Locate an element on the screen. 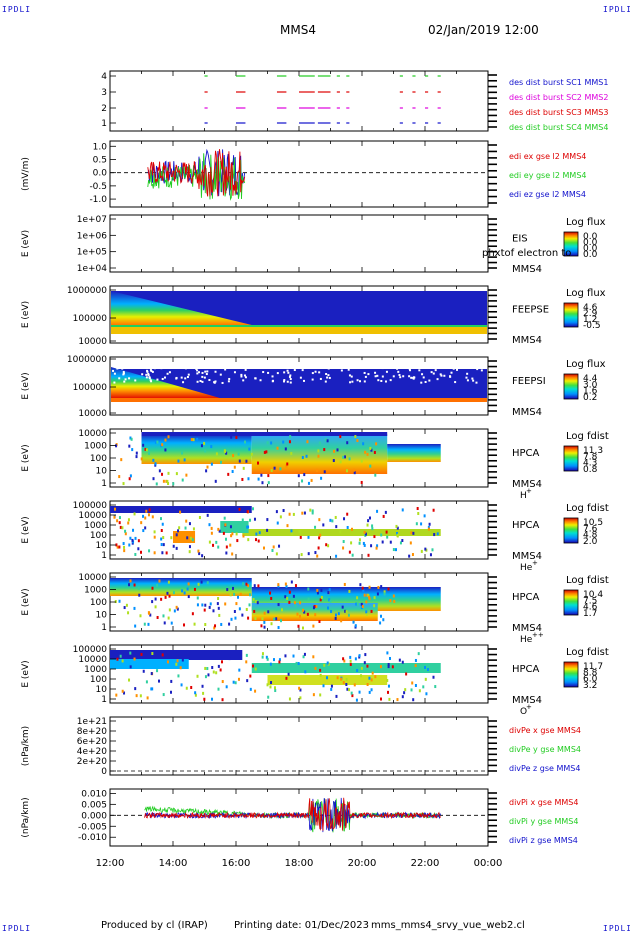  hpca_hepp-spectrum-block is located at coordinates (181, 587).